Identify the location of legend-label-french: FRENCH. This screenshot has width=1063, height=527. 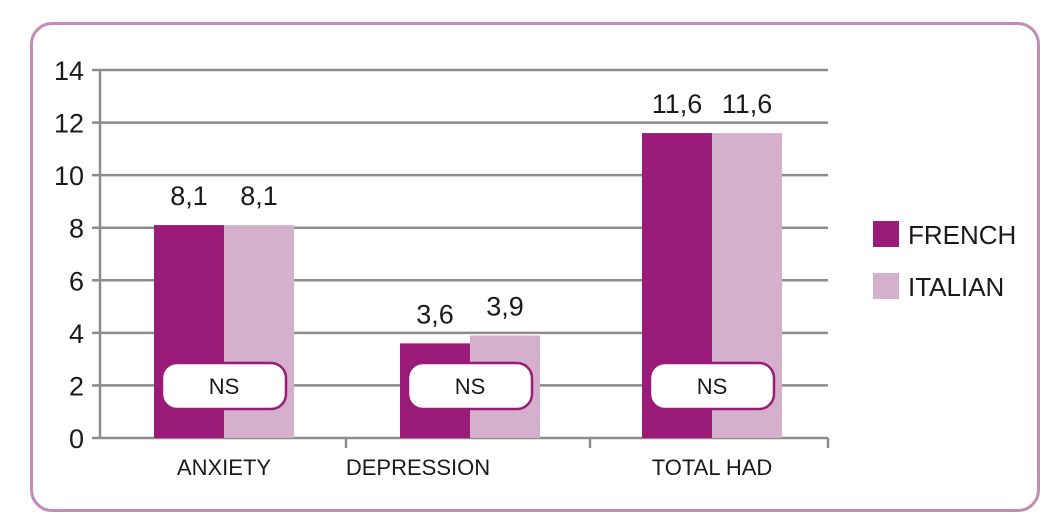
(962, 235).